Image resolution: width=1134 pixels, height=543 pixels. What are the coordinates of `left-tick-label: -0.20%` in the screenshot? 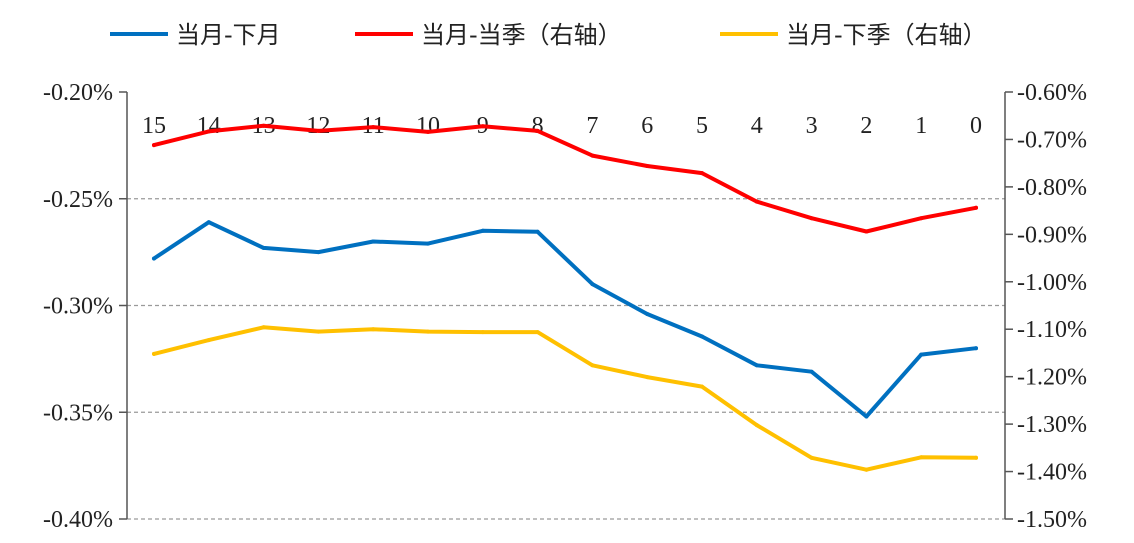 It's located at (78, 93).